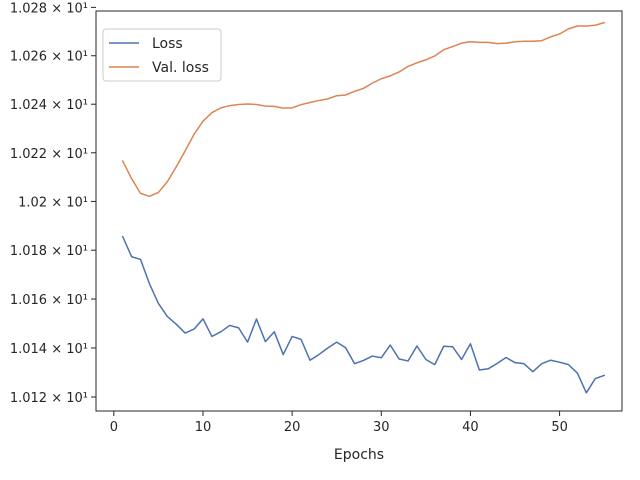 This screenshot has width=640, height=480. What do you see at coordinates (49, 251) in the screenshot?
I see `y-tick-label: 1.018 × 10¹` at bounding box center [49, 251].